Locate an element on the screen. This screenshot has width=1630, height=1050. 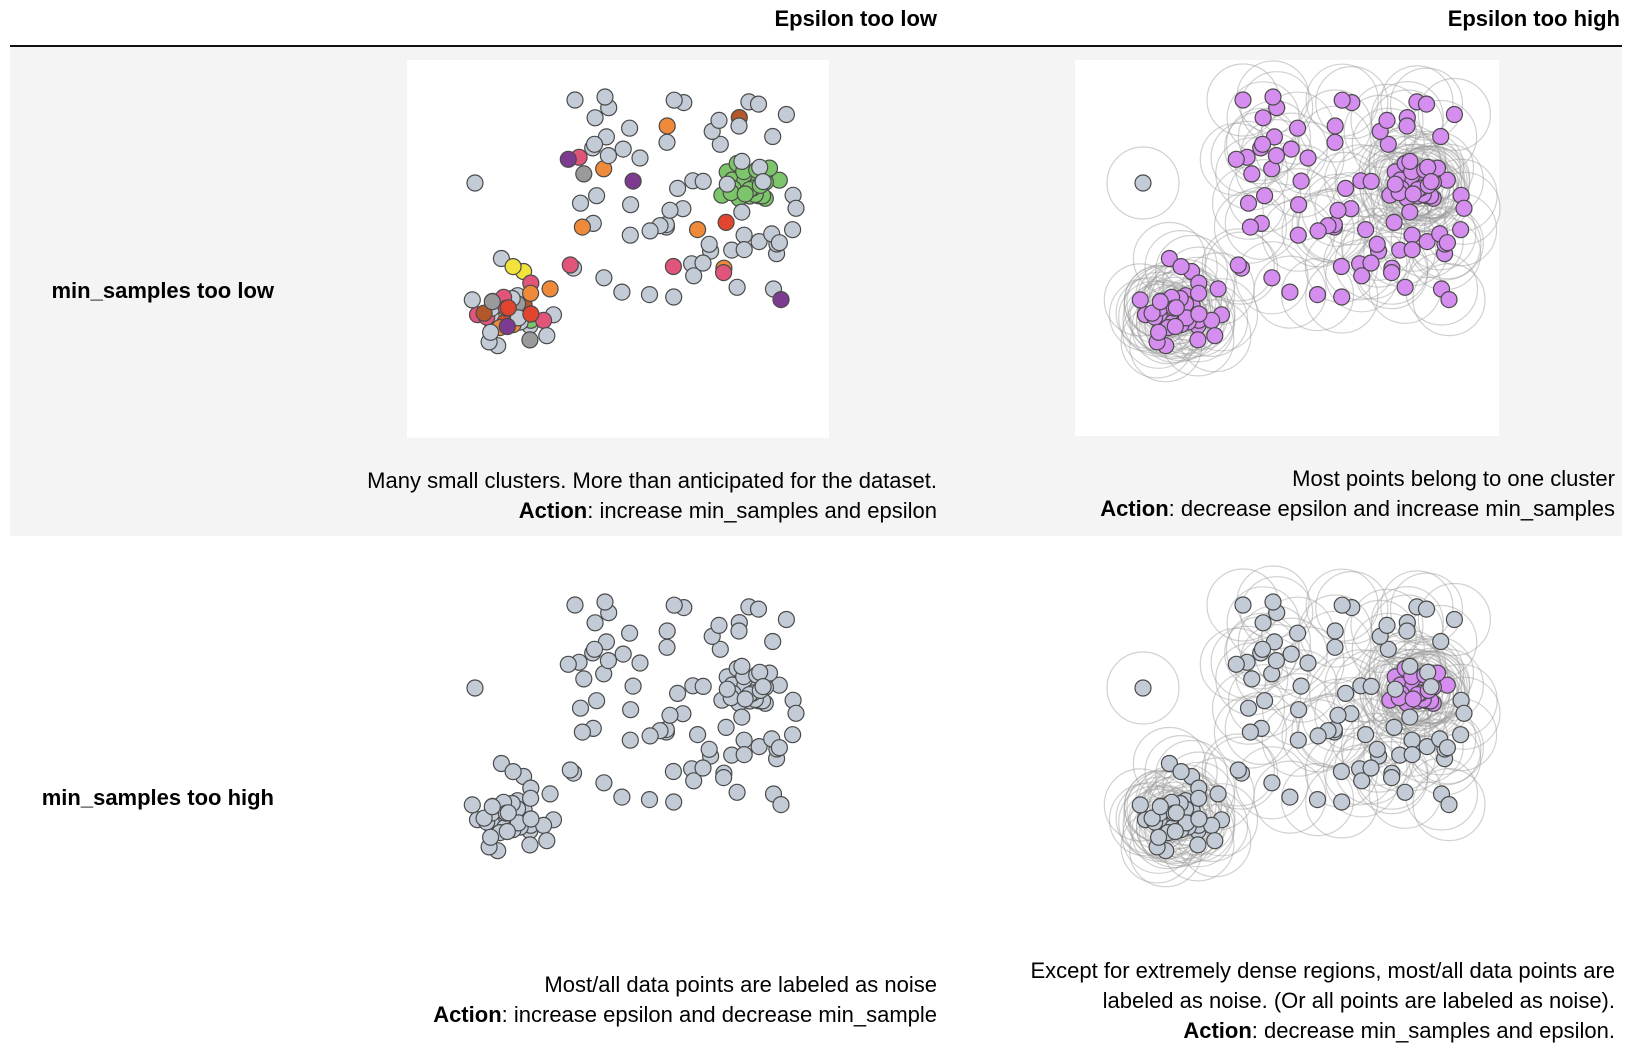
header-rule is located at coordinates (816, 46).